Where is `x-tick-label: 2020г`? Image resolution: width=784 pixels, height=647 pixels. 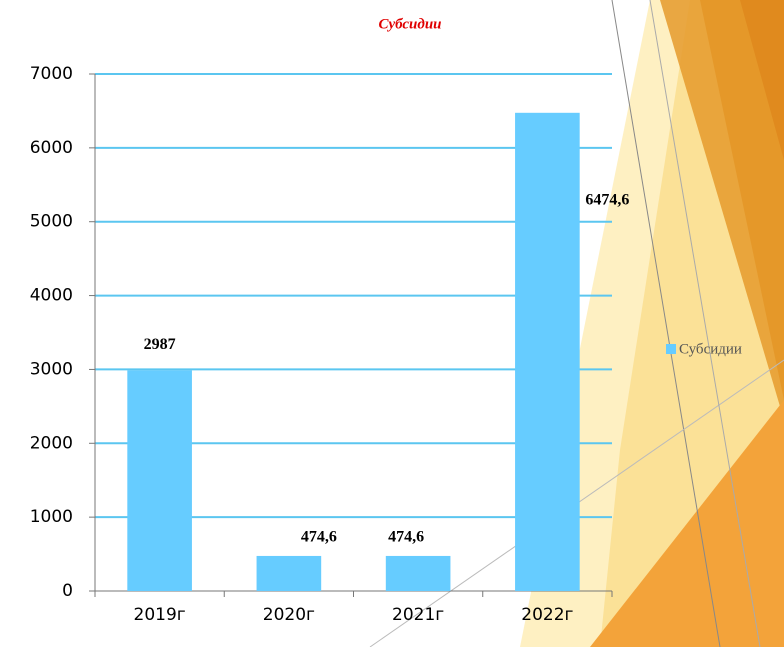 x-tick-label: 2020г is located at coordinates (289, 615).